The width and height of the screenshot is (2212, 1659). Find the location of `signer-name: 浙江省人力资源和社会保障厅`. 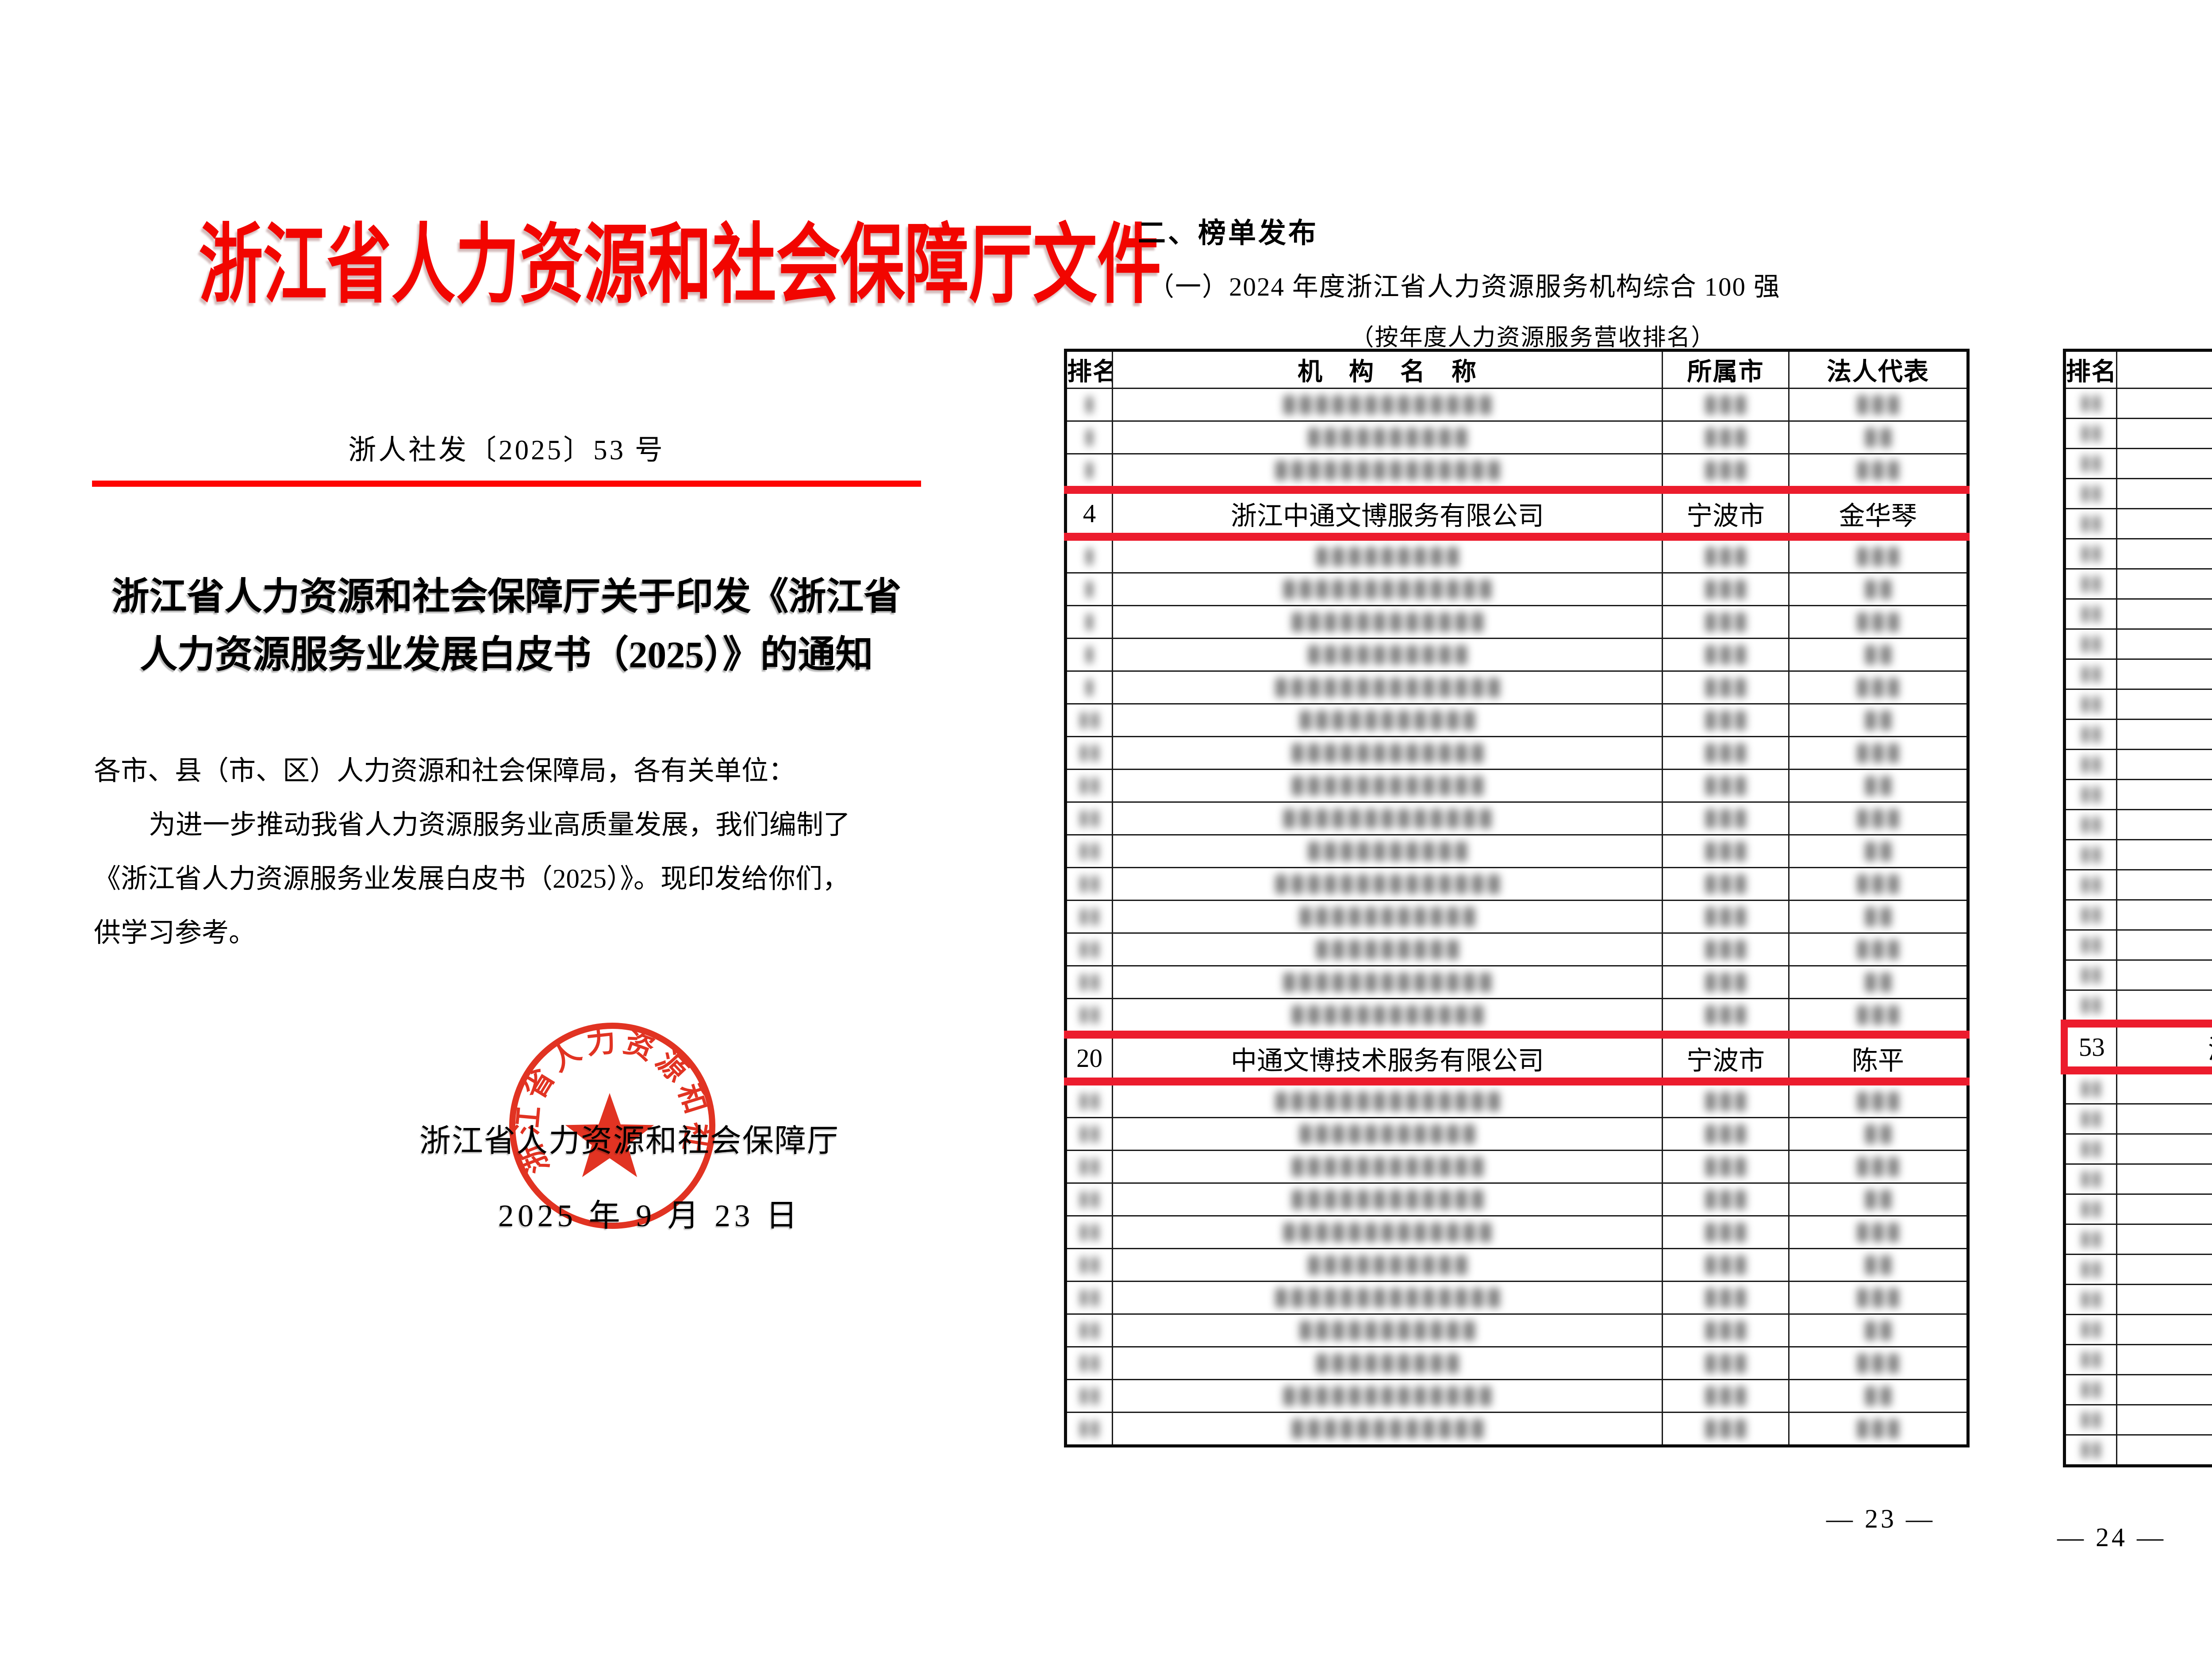

signer-name: 浙江省人力资源和社会保障厅 is located at coordinates (630, 1141).